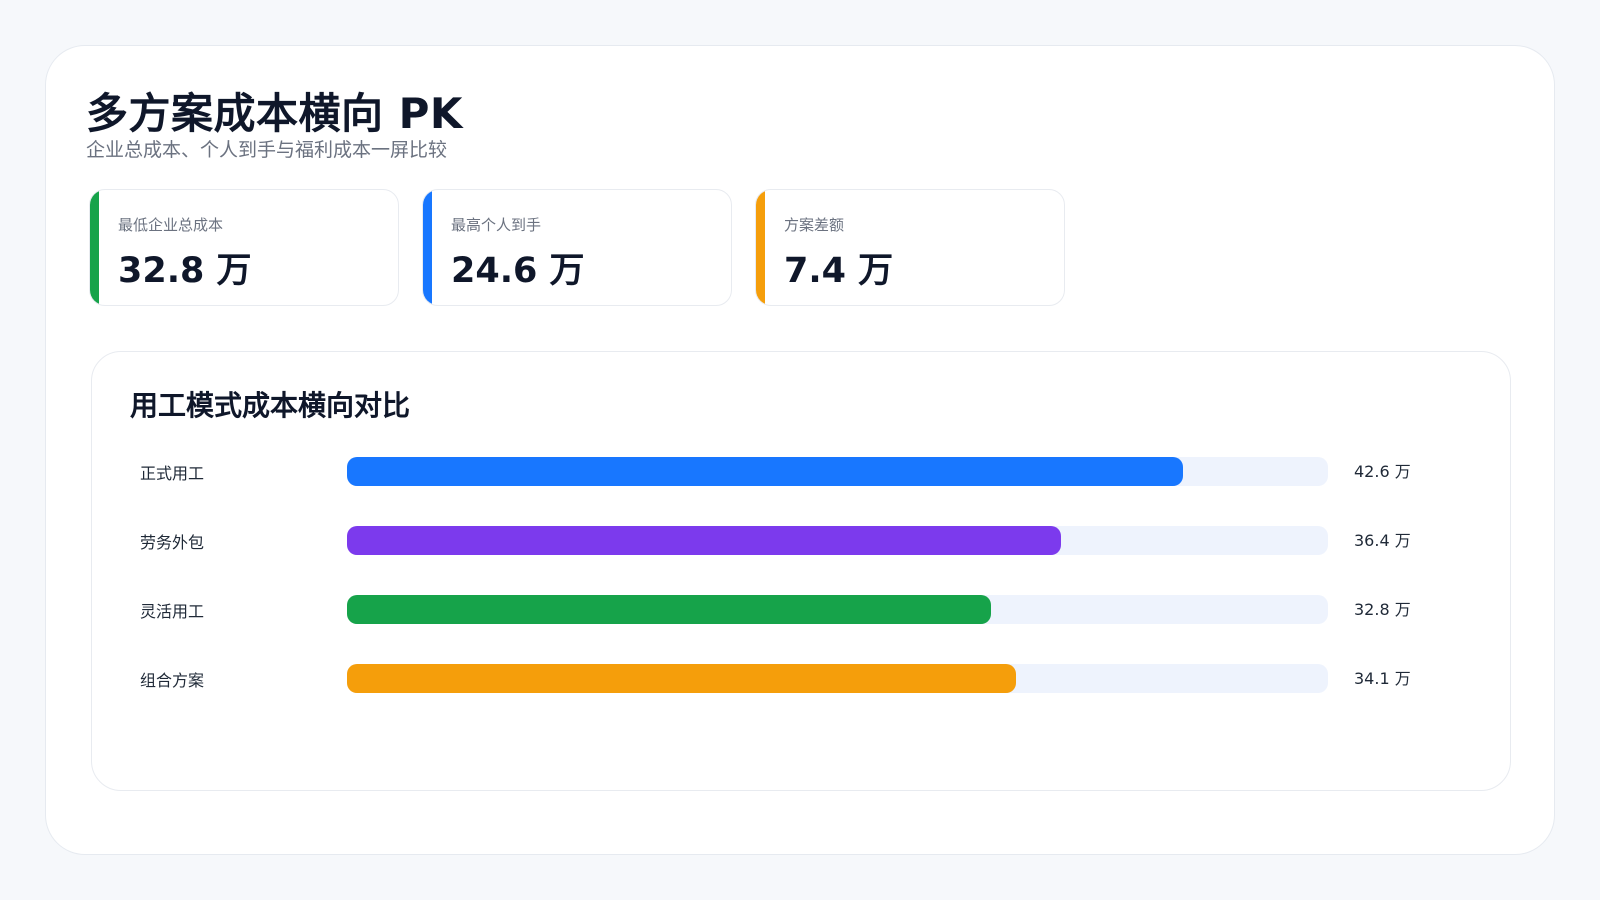  I want to click on bar-label: 灵活用工, so click(172, 611).